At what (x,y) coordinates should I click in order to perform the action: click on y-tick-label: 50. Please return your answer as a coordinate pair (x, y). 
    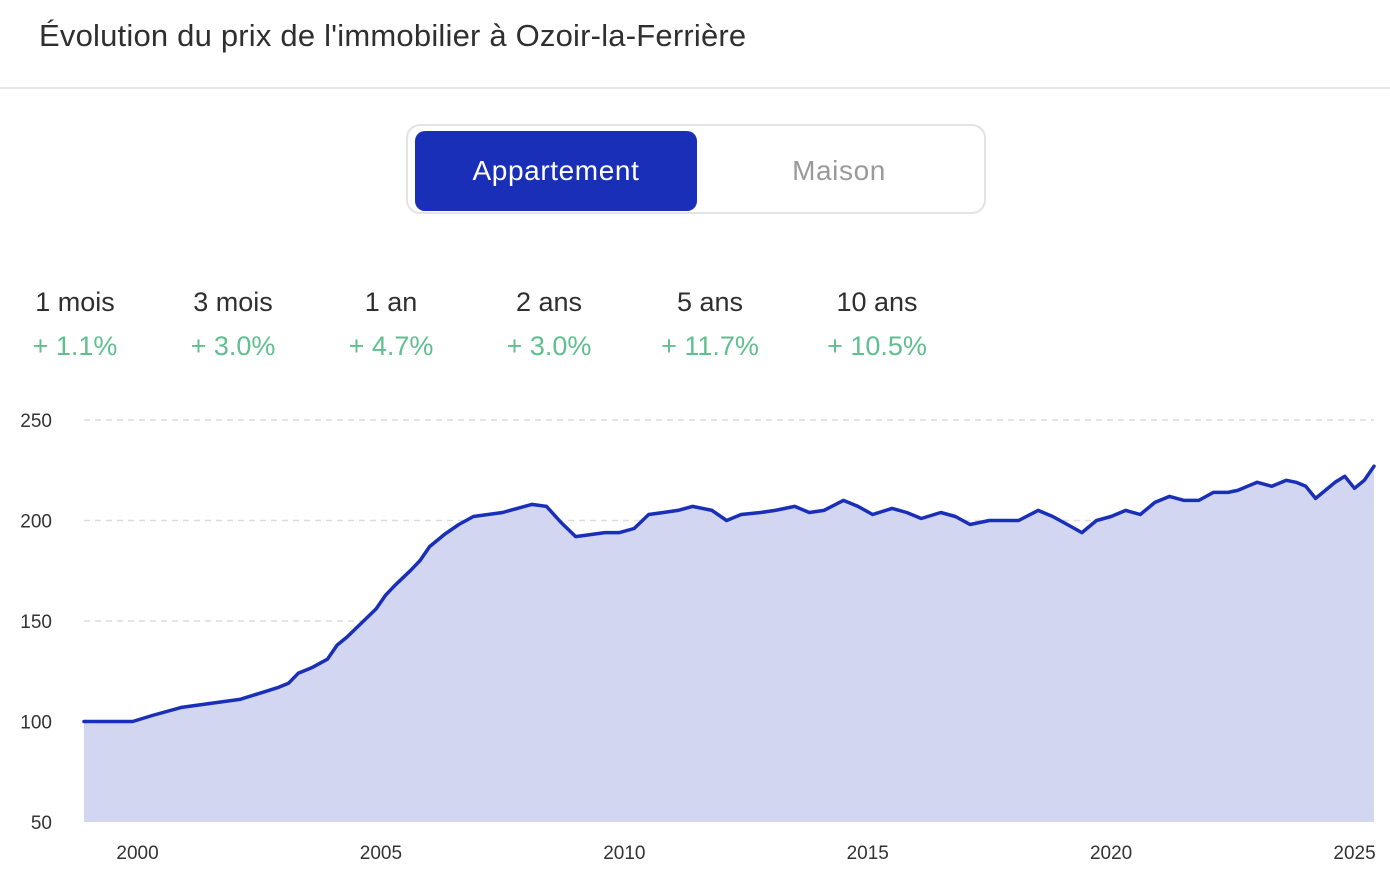
    Looking at the image, I should click on (41, 823).